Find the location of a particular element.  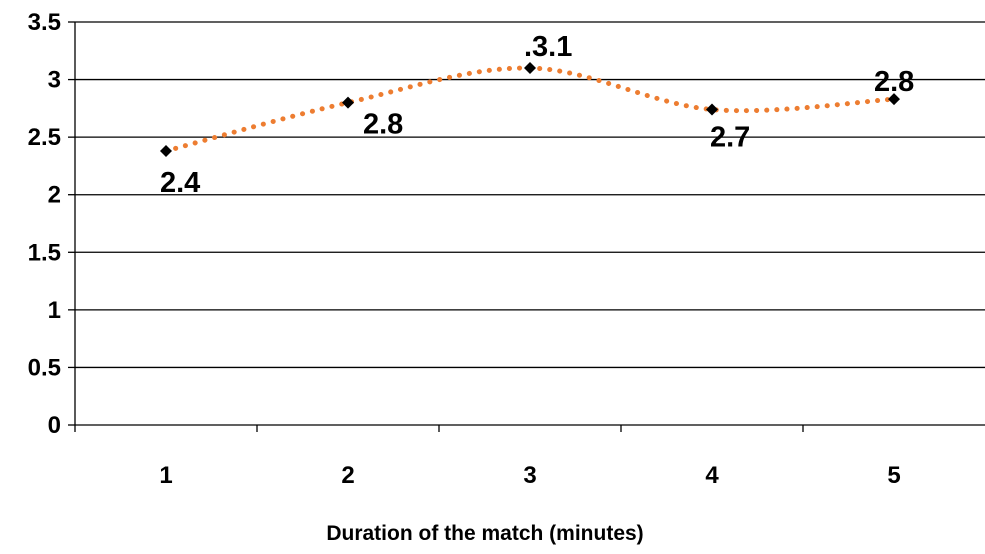

x-tick-label: 3 is located at coordinates (529, 475).